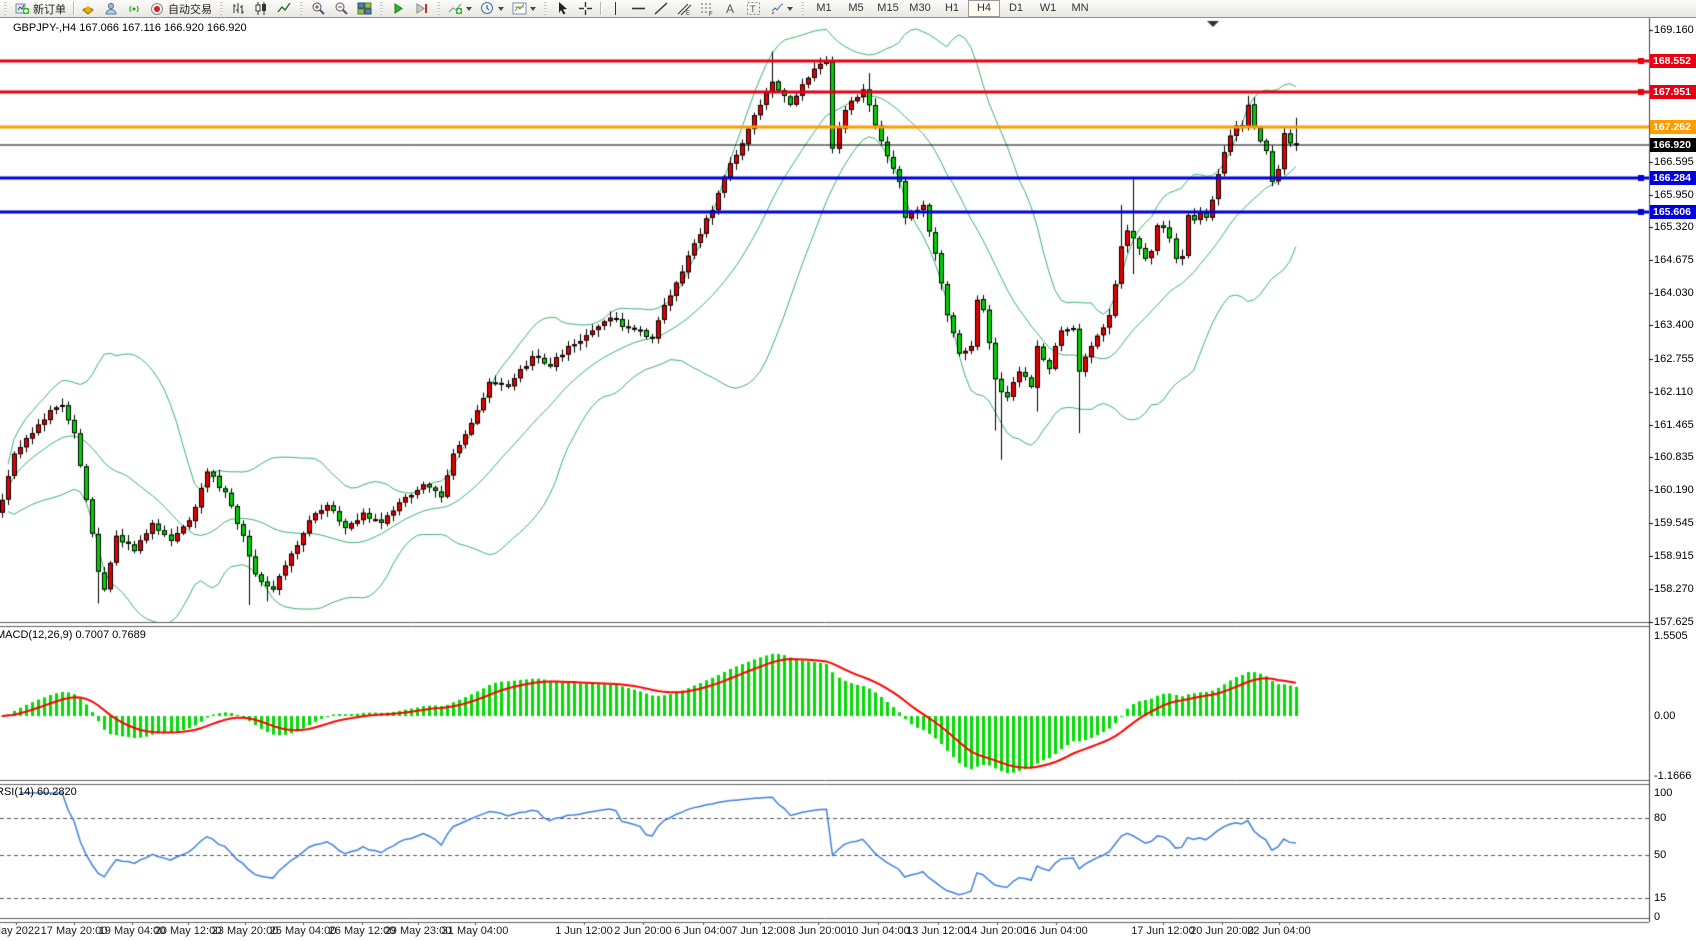 This screenshot has height=941, width=1696. I want to click on price-axis-tick: 164.030, so click(1674, 293).